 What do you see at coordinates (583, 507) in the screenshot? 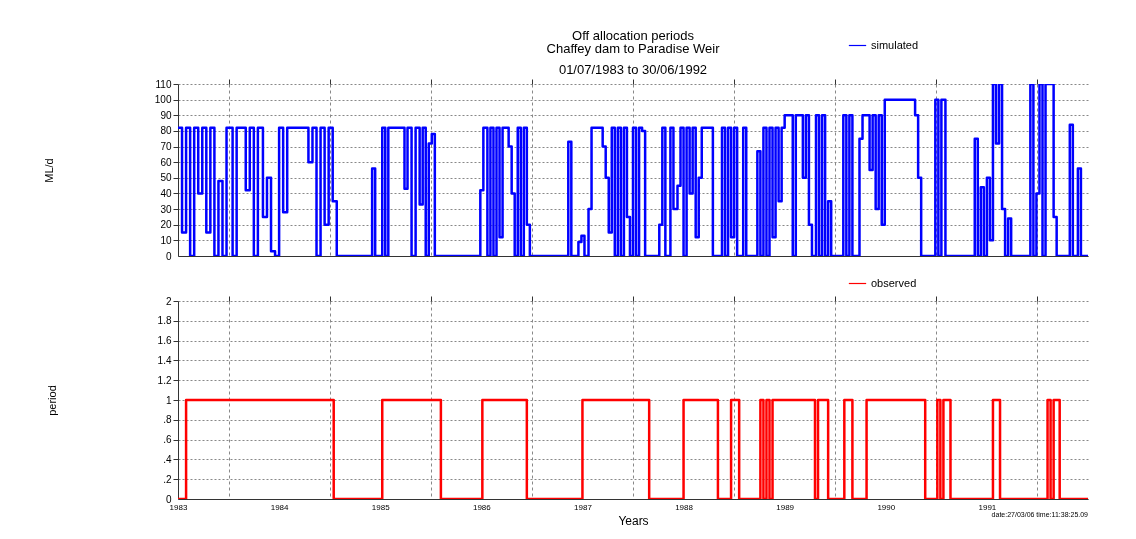
I see `x-tick-label: 1987` at bounding box center [583, 507].